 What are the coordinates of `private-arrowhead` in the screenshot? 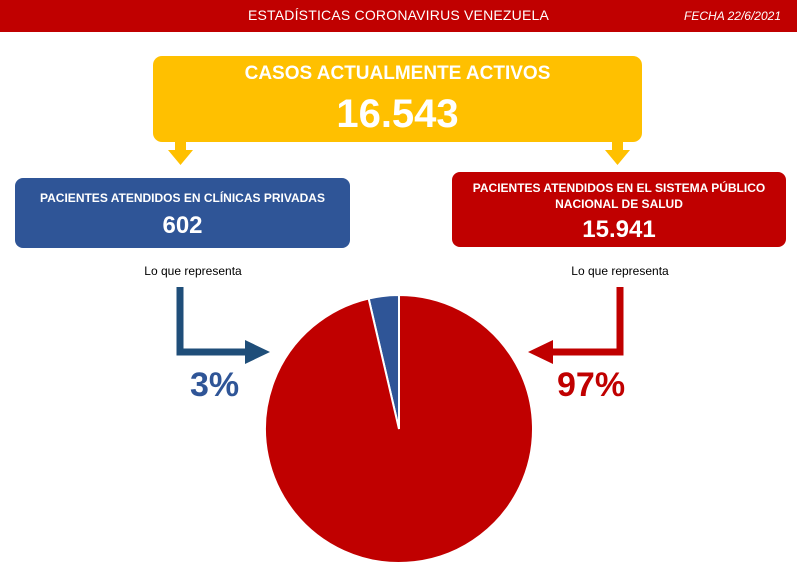 It's located at (257, 352).